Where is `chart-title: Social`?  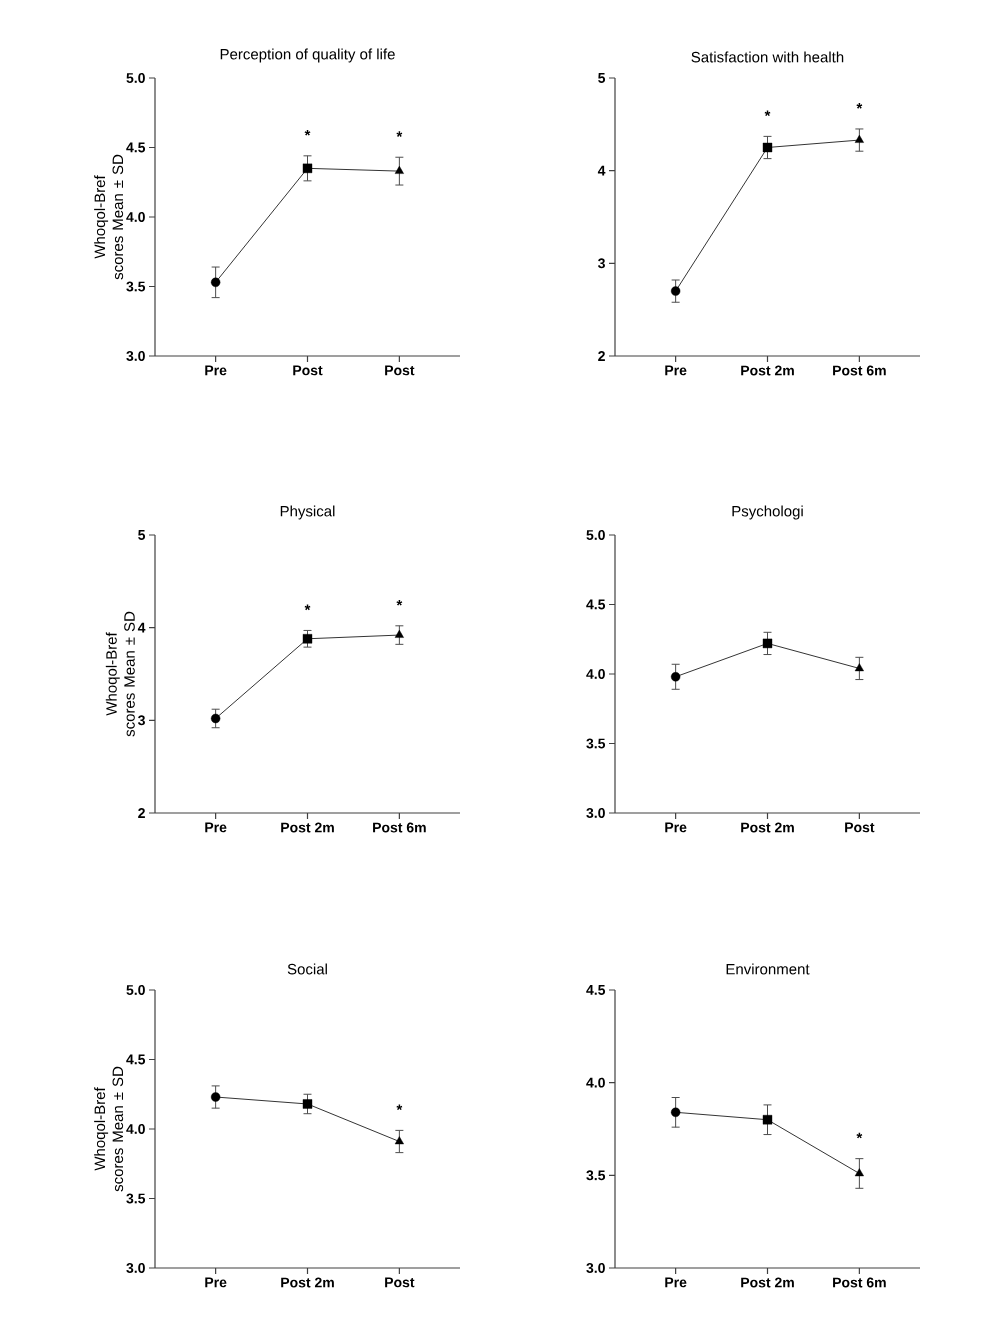 chart-title: Social is located at coordinates (307, 969).